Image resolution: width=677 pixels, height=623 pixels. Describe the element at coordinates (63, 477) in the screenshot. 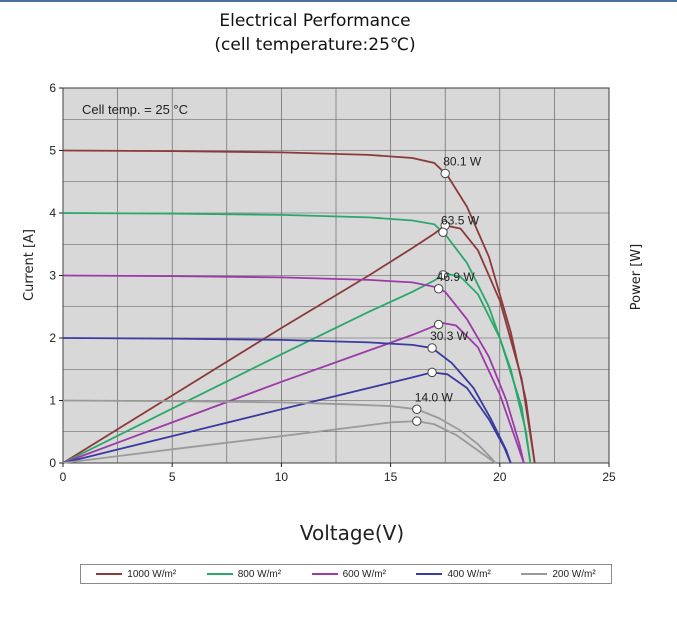

I see `x-tick-label: 0` at that location.